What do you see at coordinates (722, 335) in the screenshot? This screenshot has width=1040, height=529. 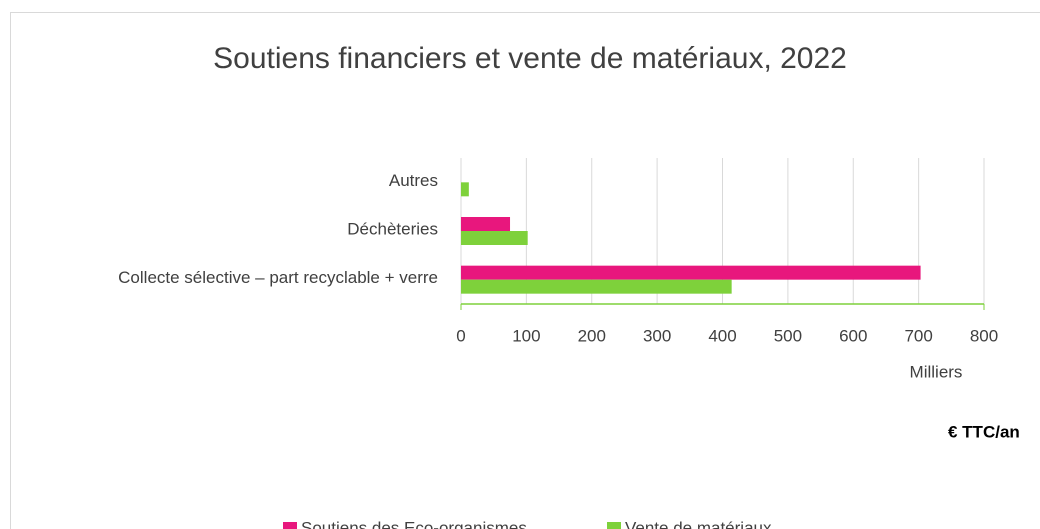 I see `x-tick-label: 400` at bounding box center [722, 335].